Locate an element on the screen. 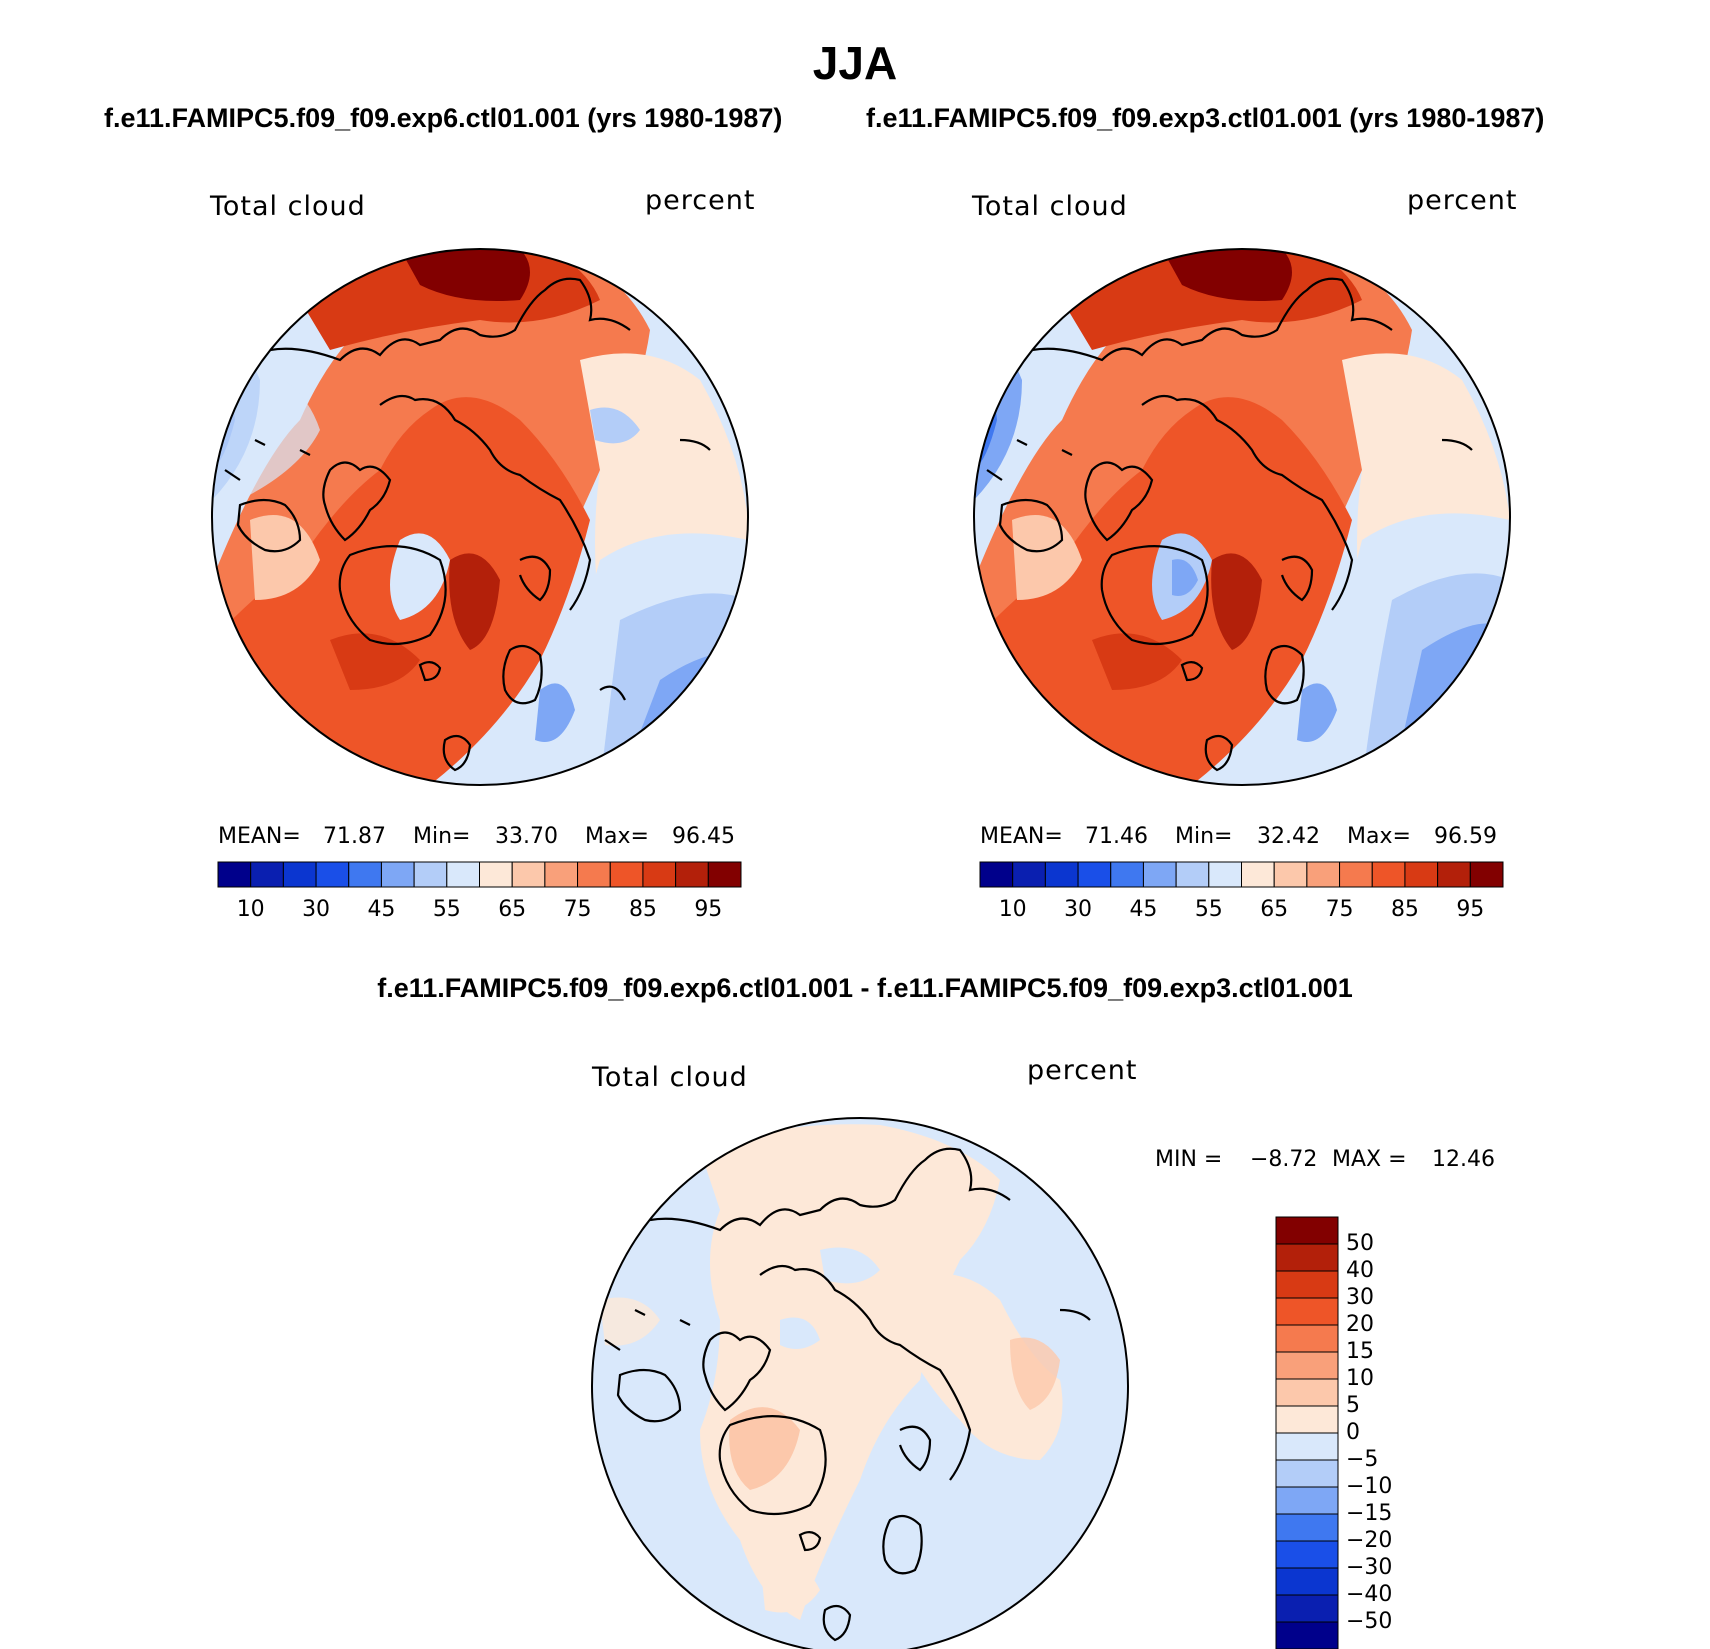 The image size is (1710, 1649). diff-colorbar-tick-label: −50 is located at coordinates (1369, 1621).